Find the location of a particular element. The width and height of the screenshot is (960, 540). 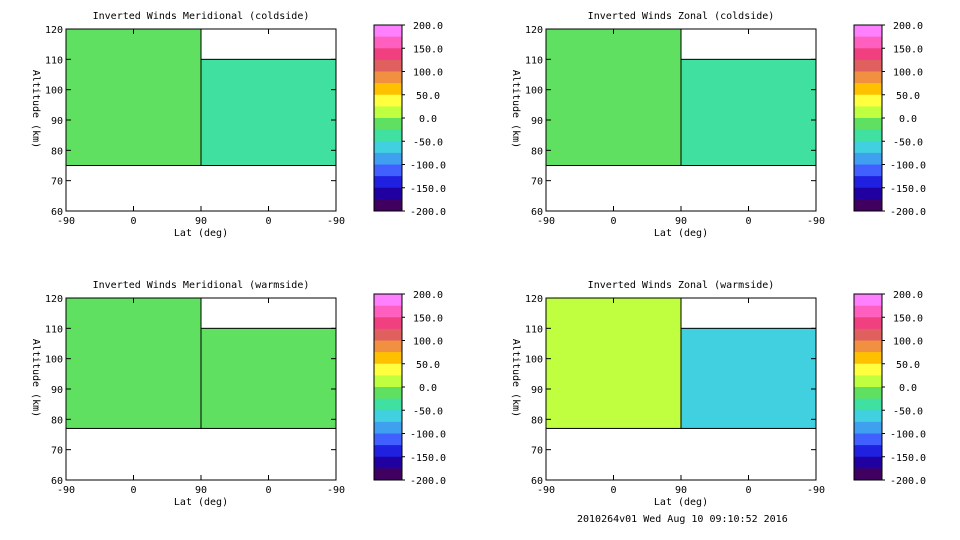

colorbar-tick-label: 100.0 is located at coordinates (908, 73).